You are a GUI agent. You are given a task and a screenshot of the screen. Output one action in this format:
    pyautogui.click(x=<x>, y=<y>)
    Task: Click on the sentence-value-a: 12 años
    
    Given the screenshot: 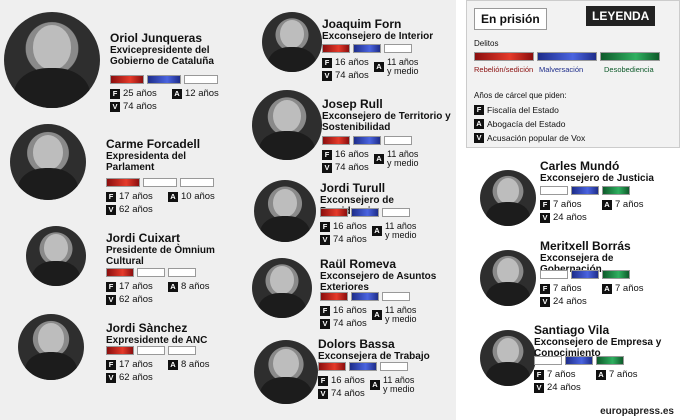 What is the action you would take?
    pyautogui.click(x=202, y=93)
    